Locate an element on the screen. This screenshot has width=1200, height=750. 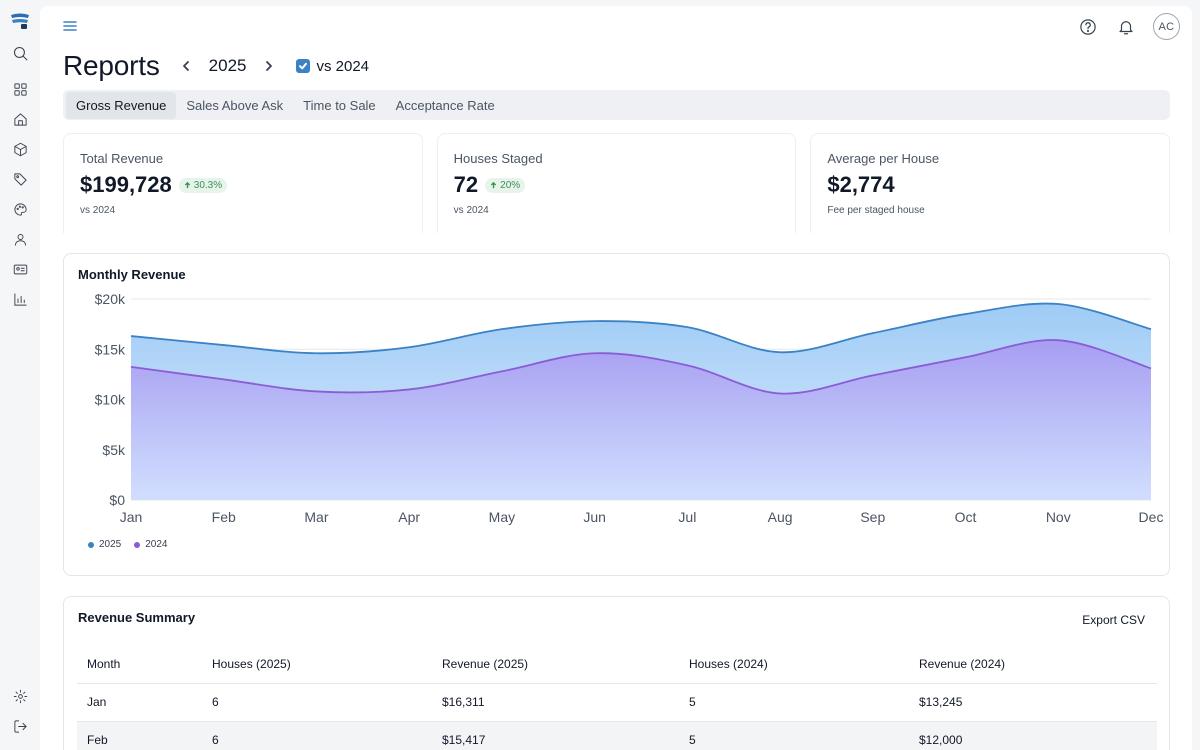
logout-icon is located at coordinates (20, 726).